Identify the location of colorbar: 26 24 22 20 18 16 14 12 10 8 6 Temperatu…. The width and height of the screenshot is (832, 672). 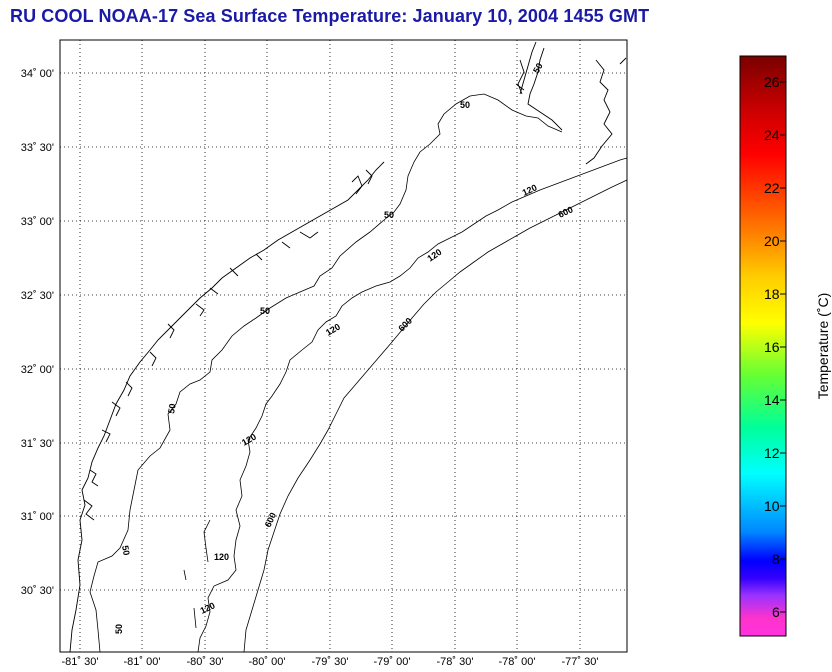
(785, 346).